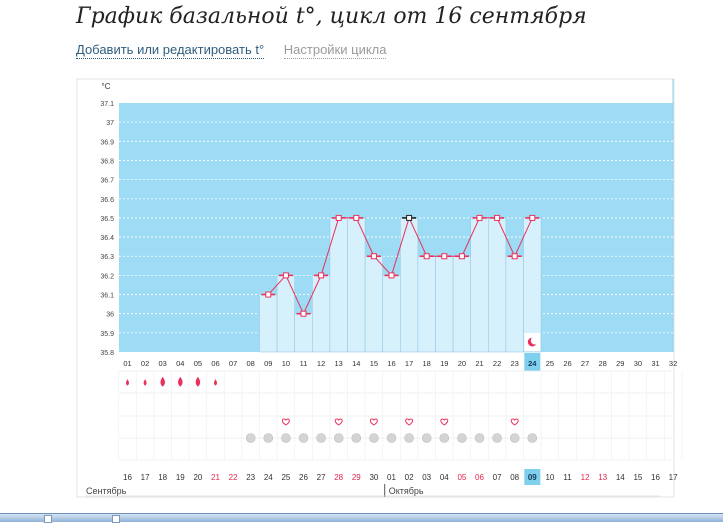 This screenshot has height=526, width=723. I want to click on date-label: 08, so click(514, 477).